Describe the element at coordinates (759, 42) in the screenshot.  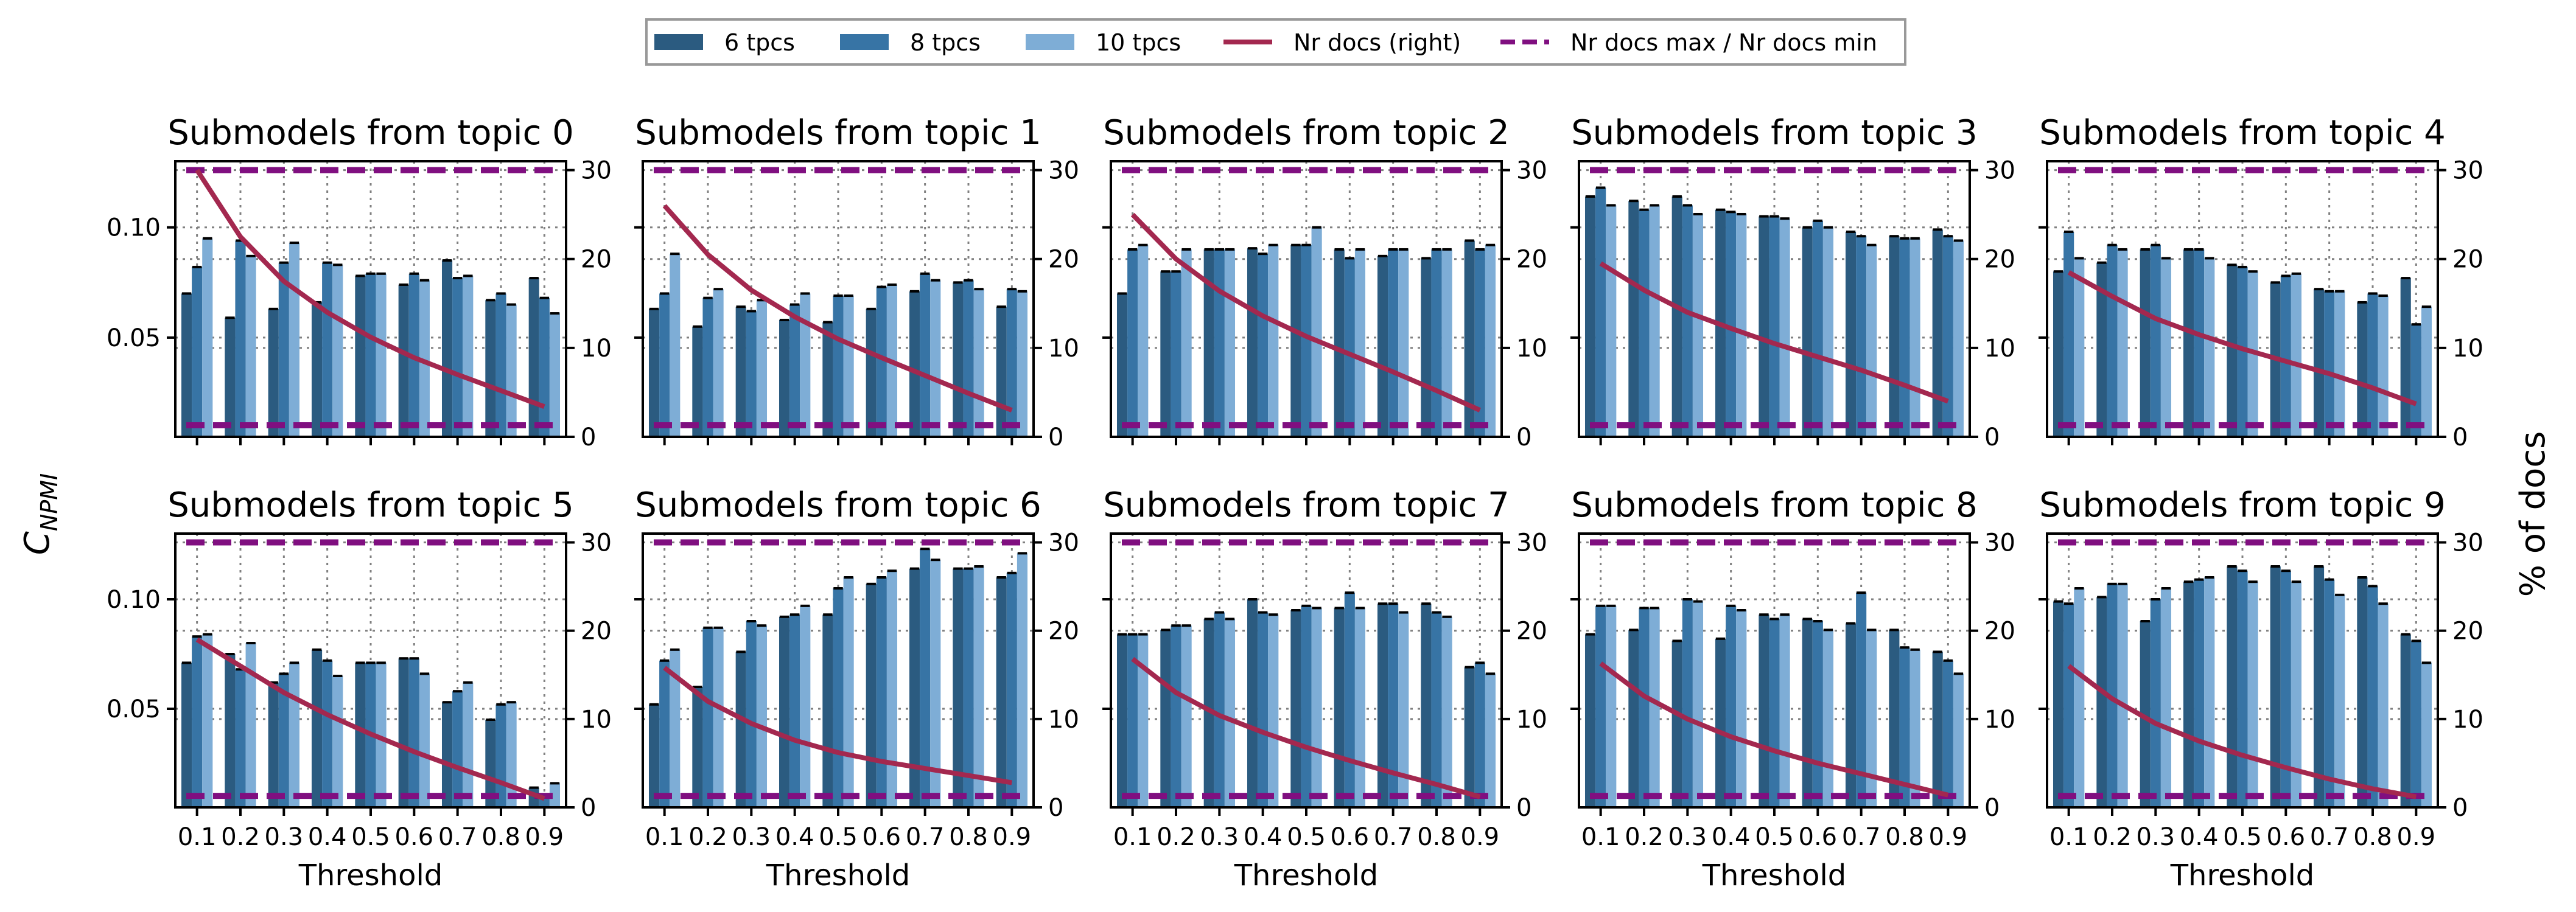
I see `legend-label: 6 tpcs` at that location.